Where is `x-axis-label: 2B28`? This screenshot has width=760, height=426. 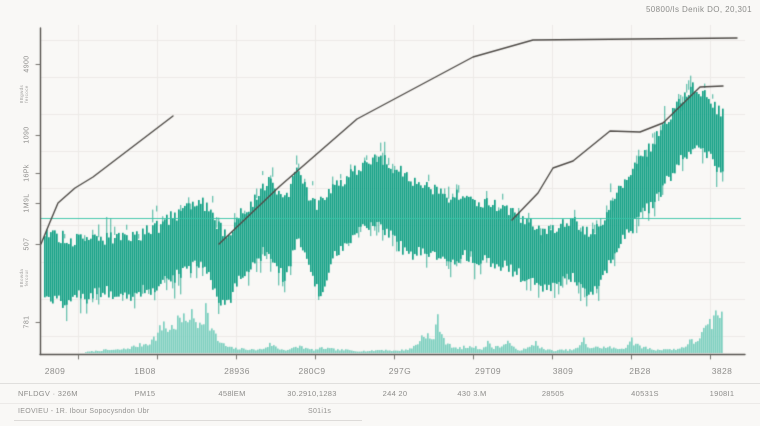
x-axis-label: 2B28 is located at coordinates (640, 371).